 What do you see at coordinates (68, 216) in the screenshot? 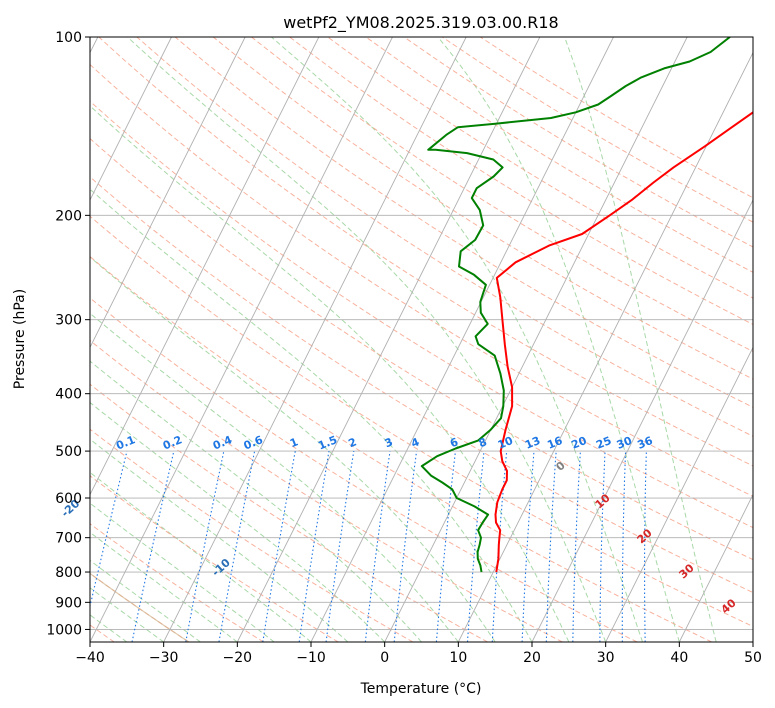
I see `y-tick-label: 200` at bounding box center [68, 216].